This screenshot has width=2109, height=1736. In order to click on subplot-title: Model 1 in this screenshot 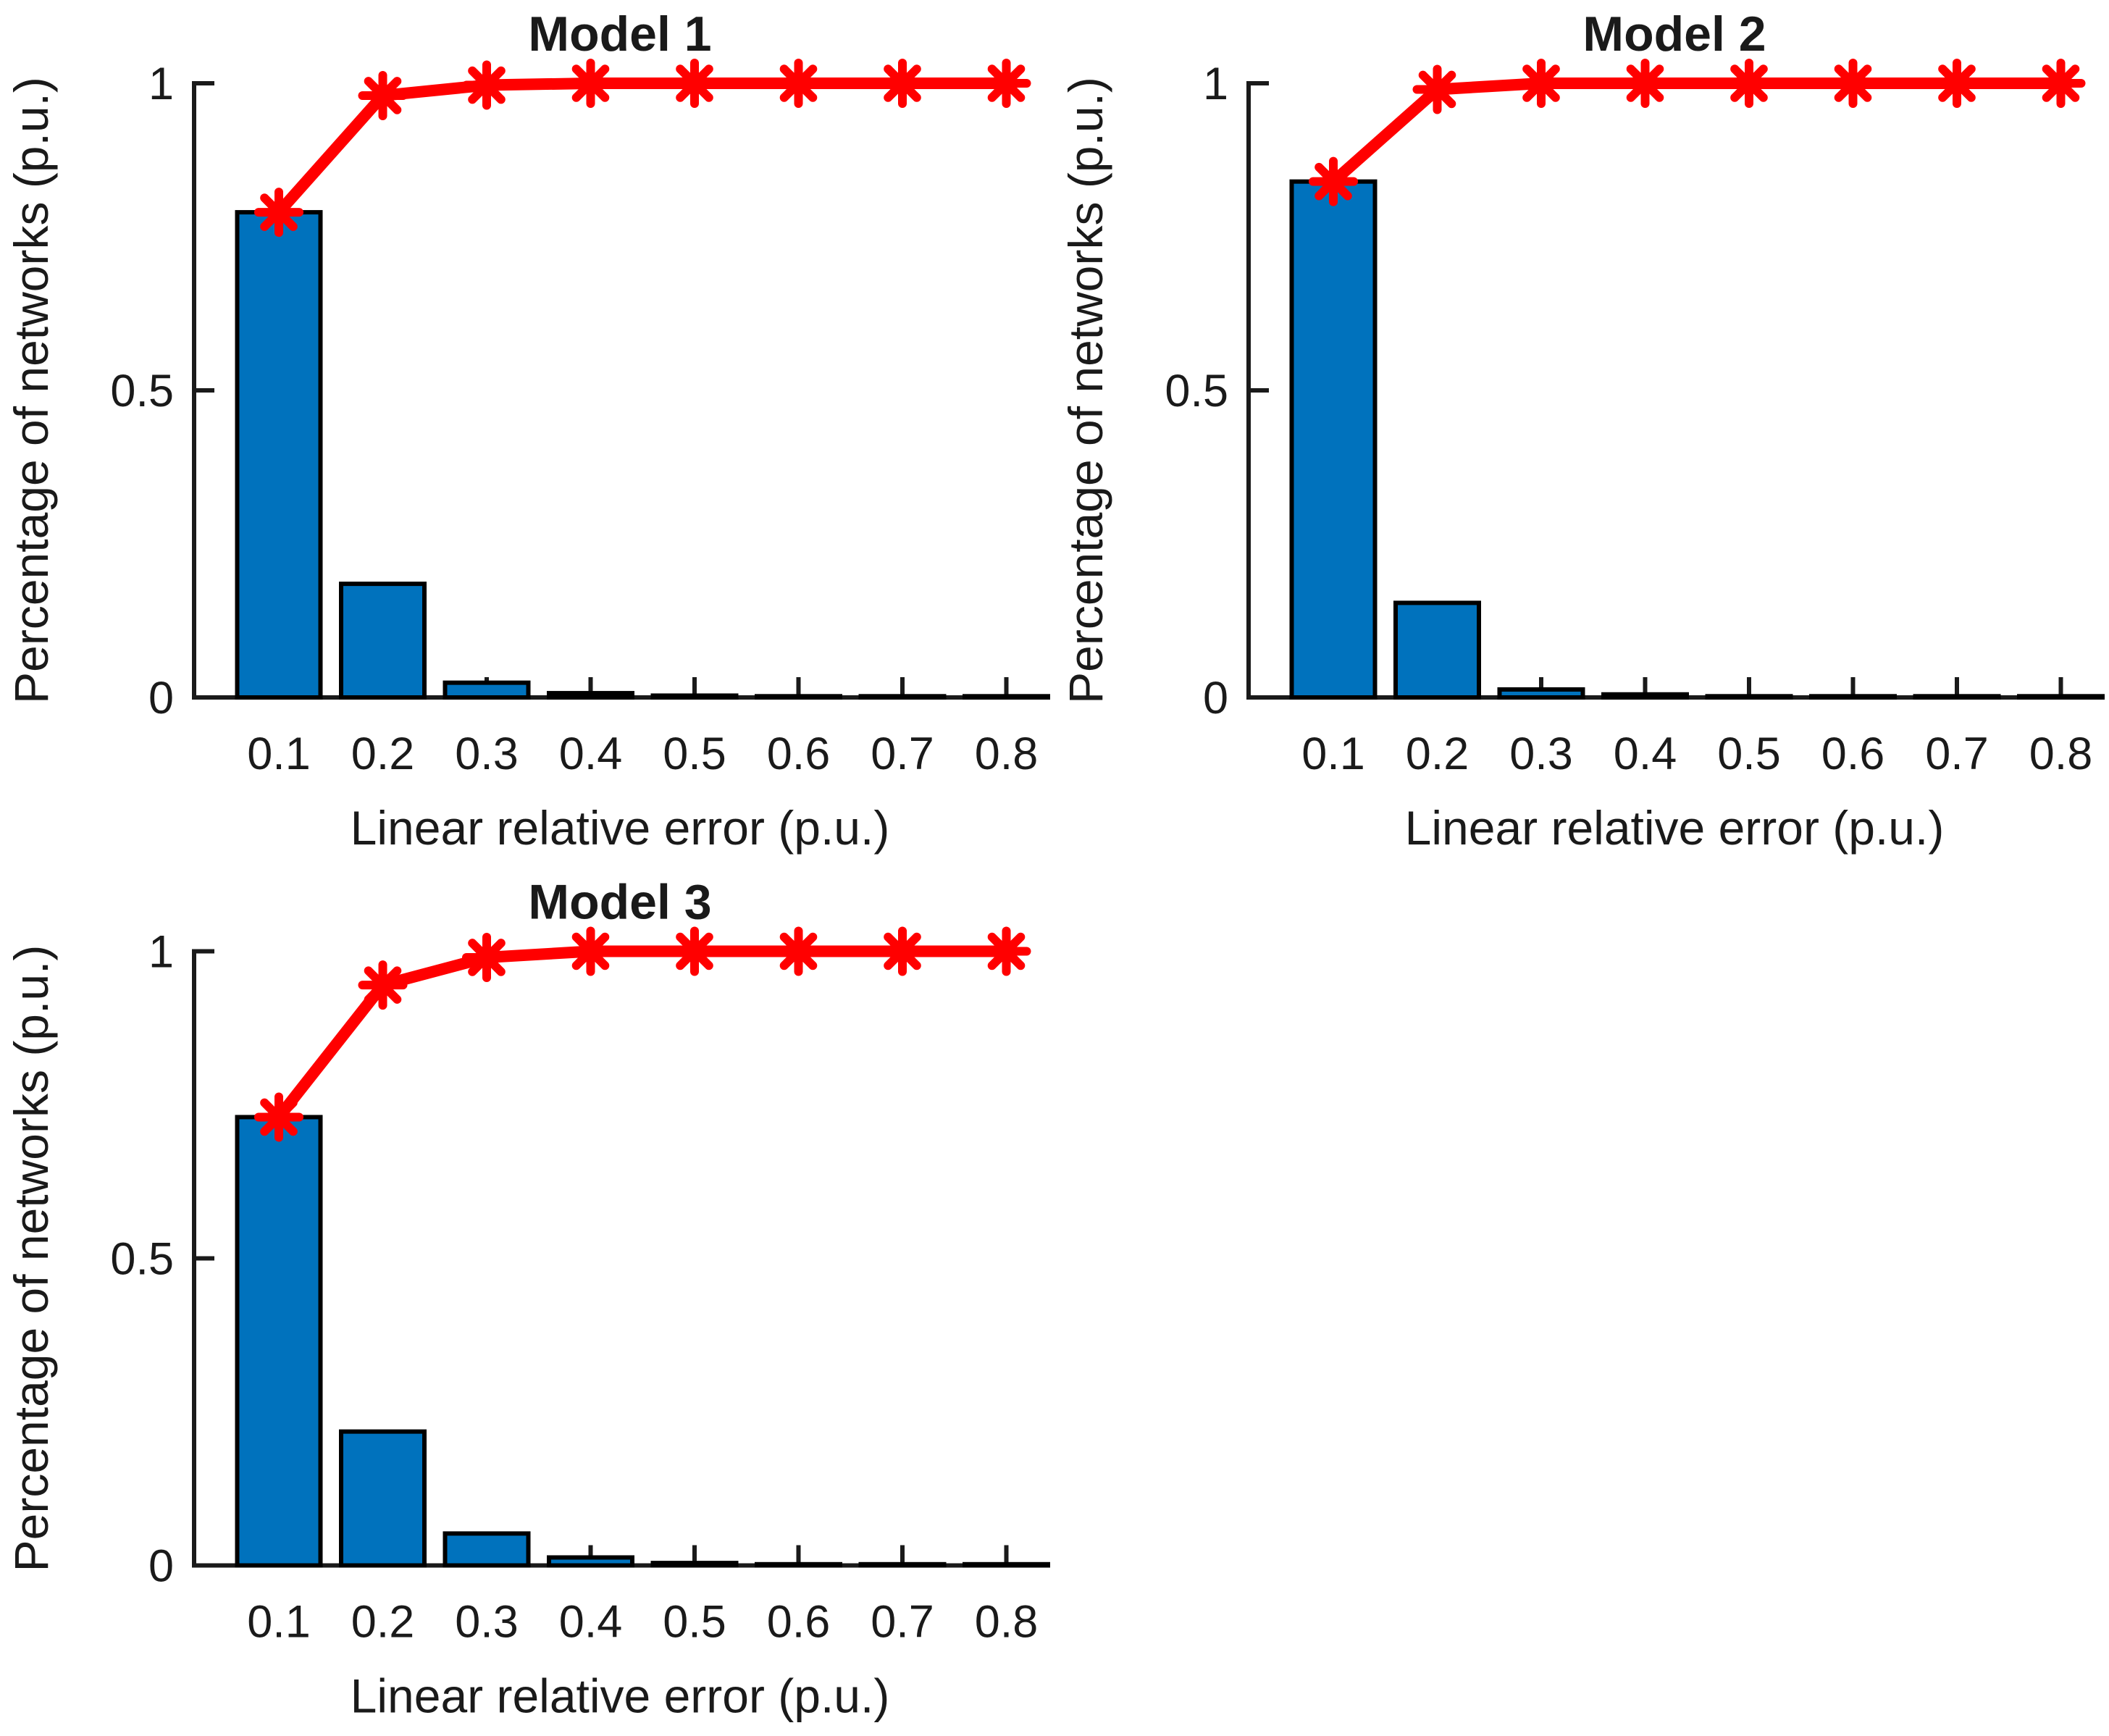, I will do `click(619, 35)`.